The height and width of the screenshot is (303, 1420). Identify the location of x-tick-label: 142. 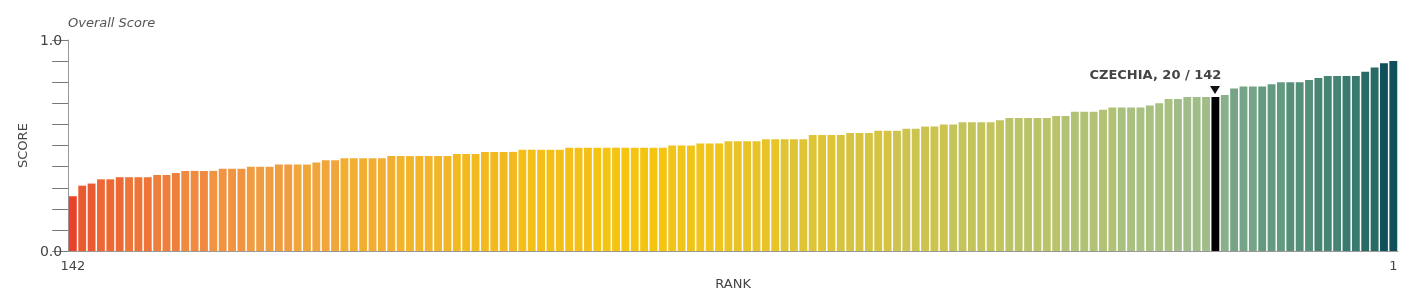
(73, 266).